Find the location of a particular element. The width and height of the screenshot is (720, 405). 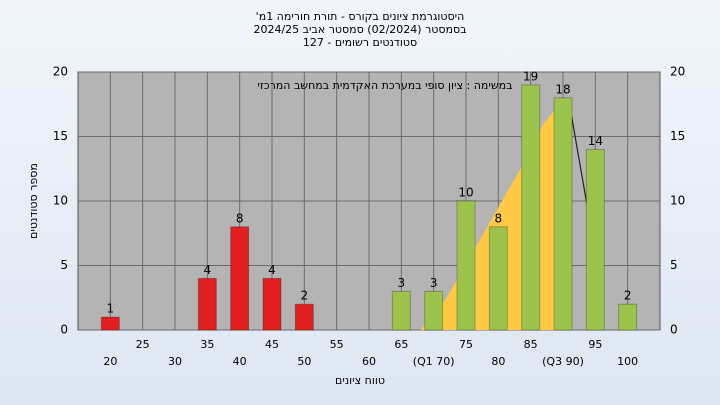

x-tick-label: 80 is located at coordinates (498, 361).